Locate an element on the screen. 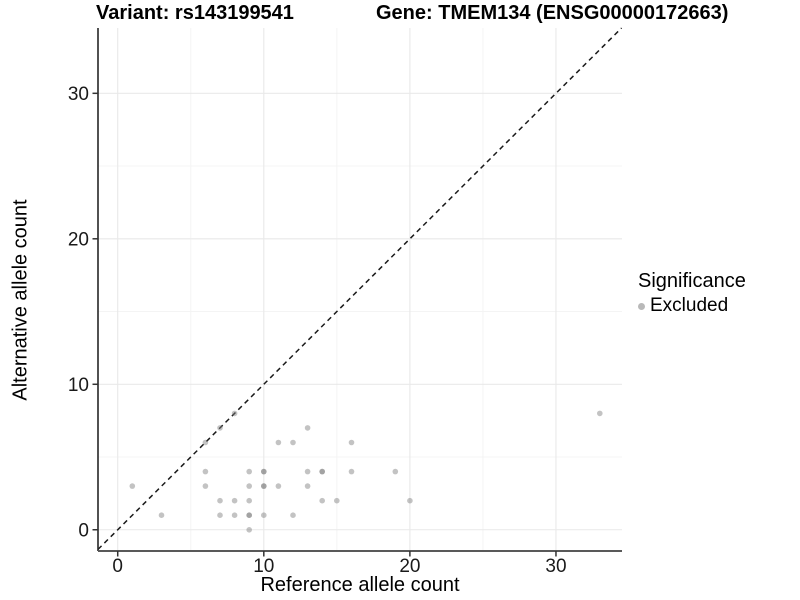  gene-title: Gene: TMEM134 (ENSG00000172663) is located at coordinates (552, 13).